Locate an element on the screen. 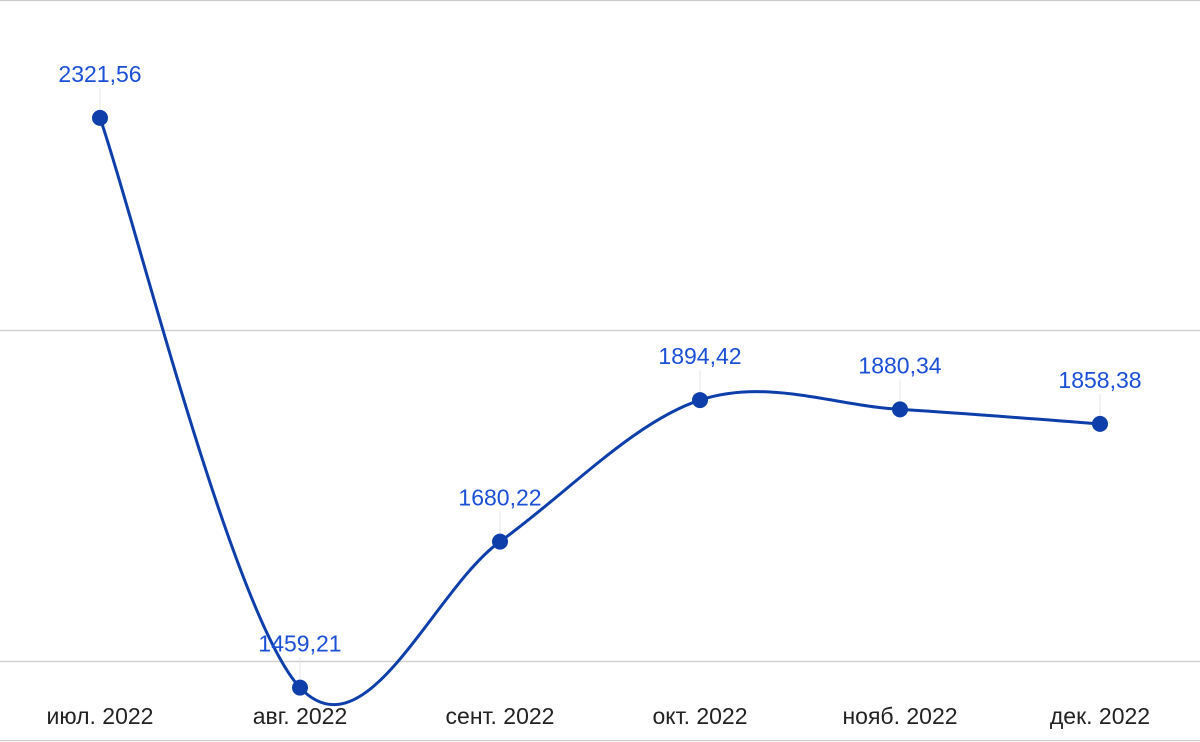  data-label: 1459,21 is located at coordinates (299, 644).